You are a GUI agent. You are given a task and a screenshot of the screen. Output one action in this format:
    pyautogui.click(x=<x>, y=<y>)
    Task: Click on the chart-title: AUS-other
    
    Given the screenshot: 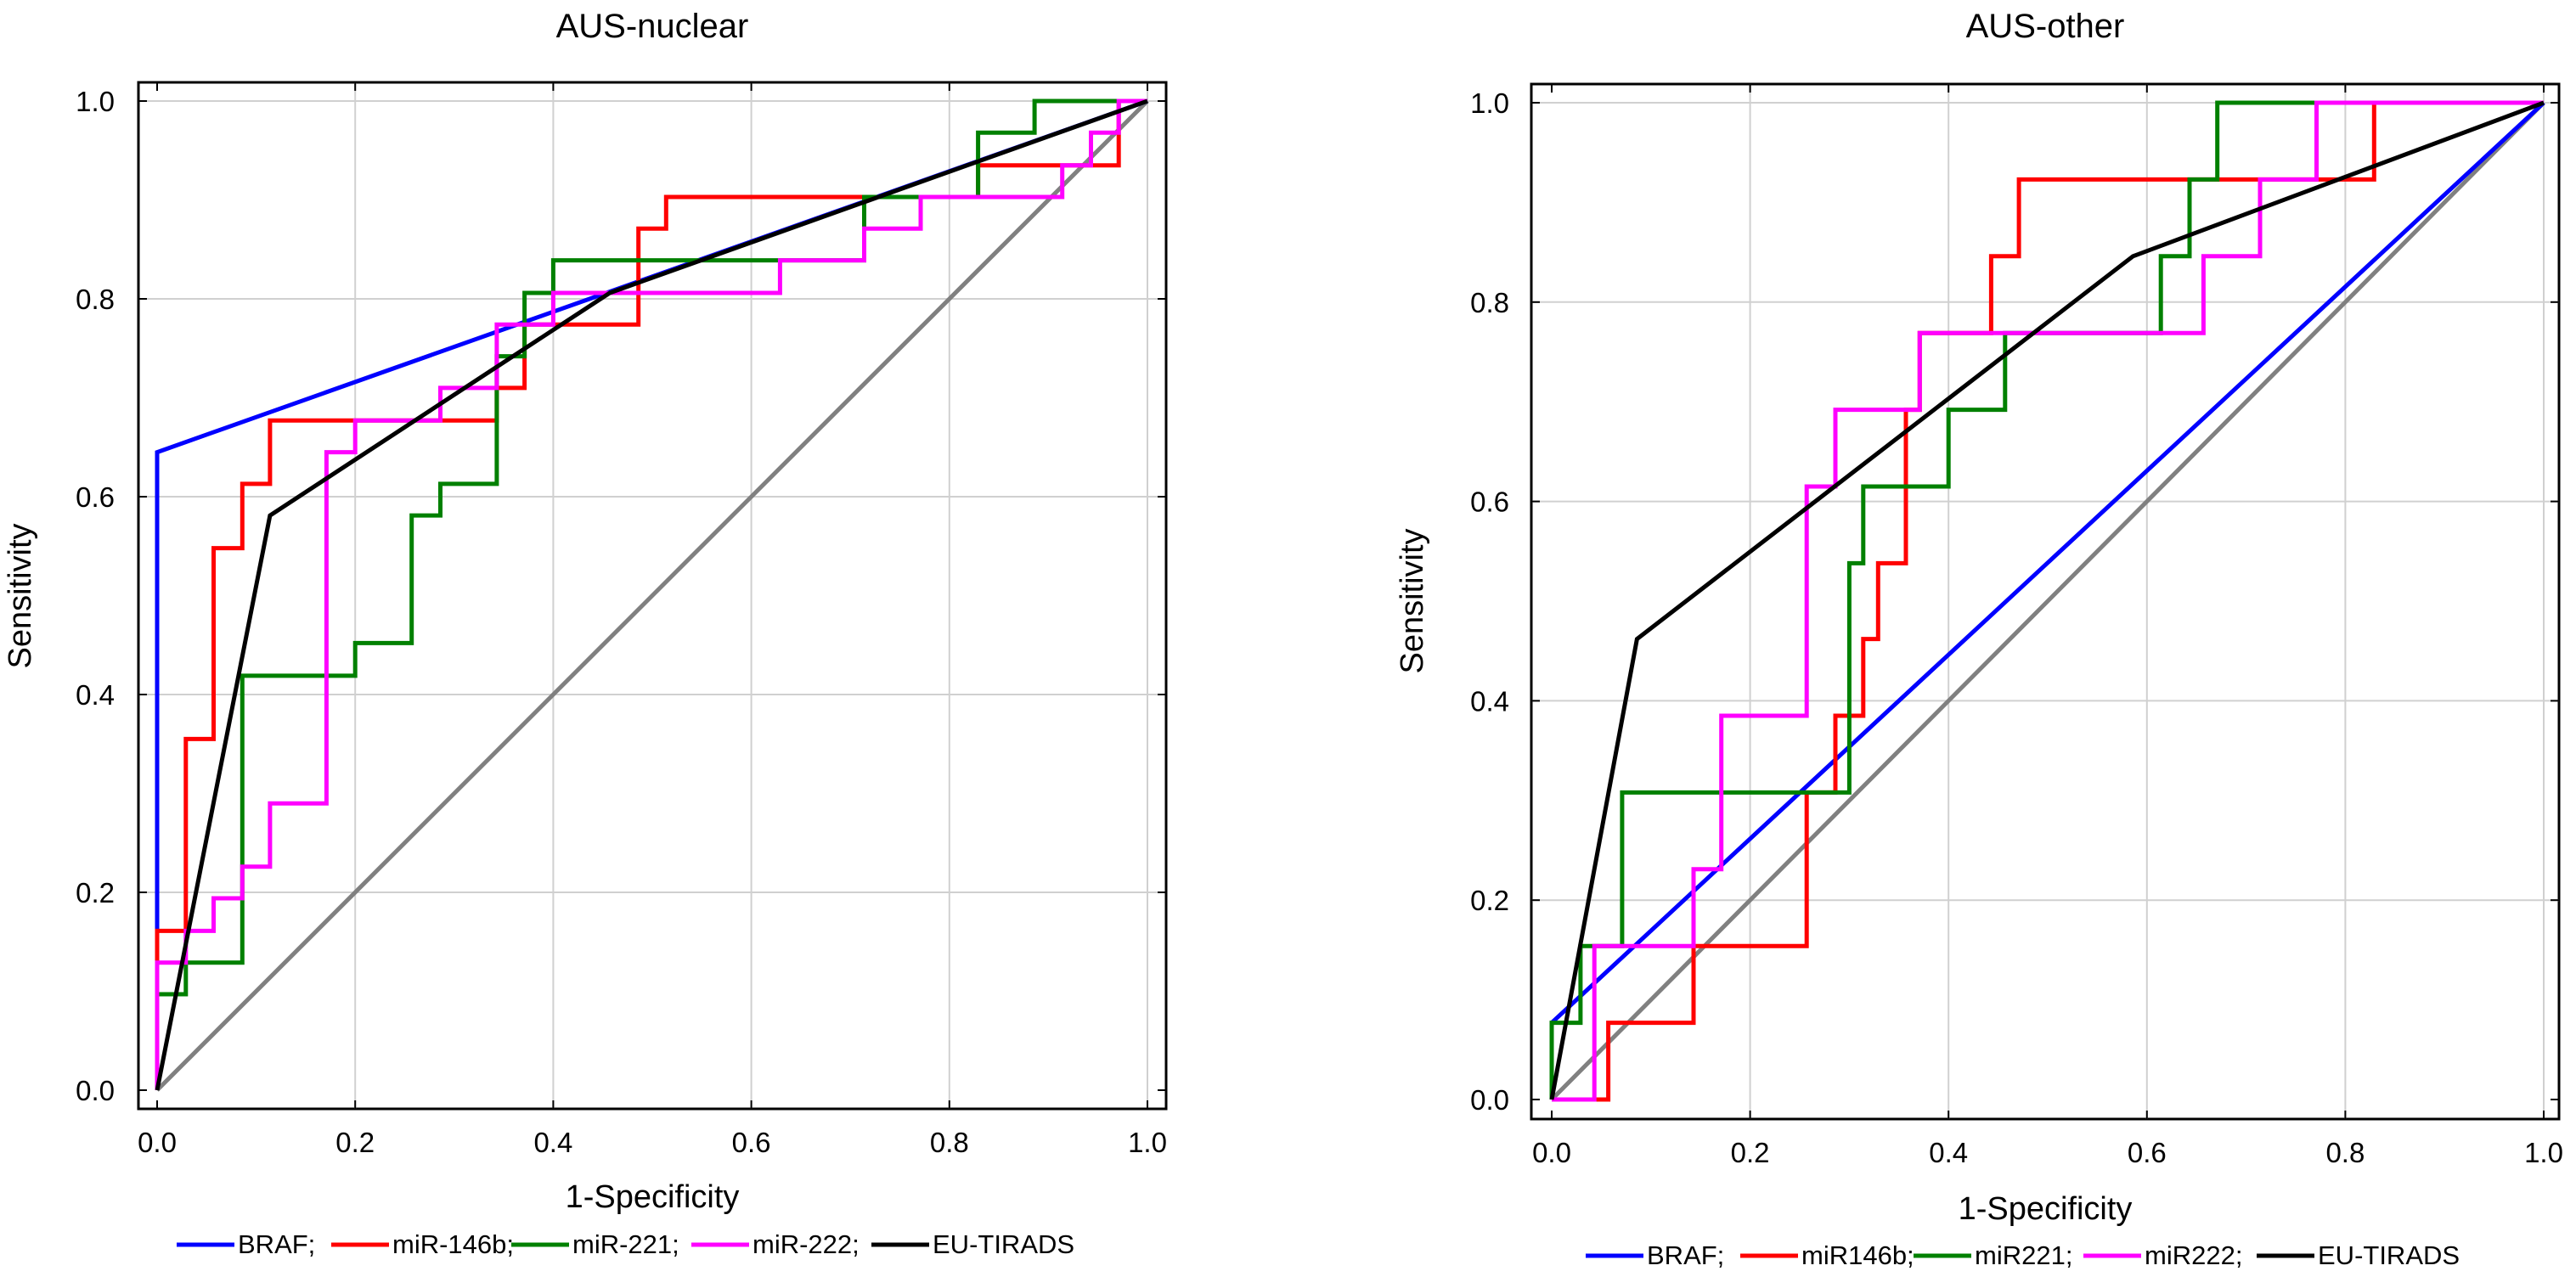 What is the action you would take?
    pyautogui.click(x=2045, y=26)
    